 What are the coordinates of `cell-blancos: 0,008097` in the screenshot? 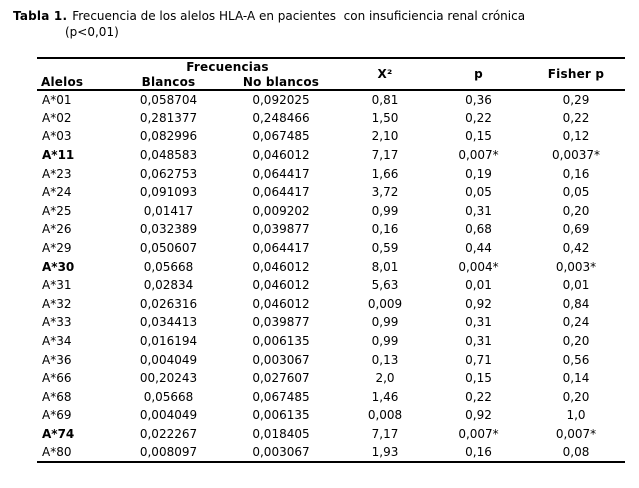 It's located at (168, 452).